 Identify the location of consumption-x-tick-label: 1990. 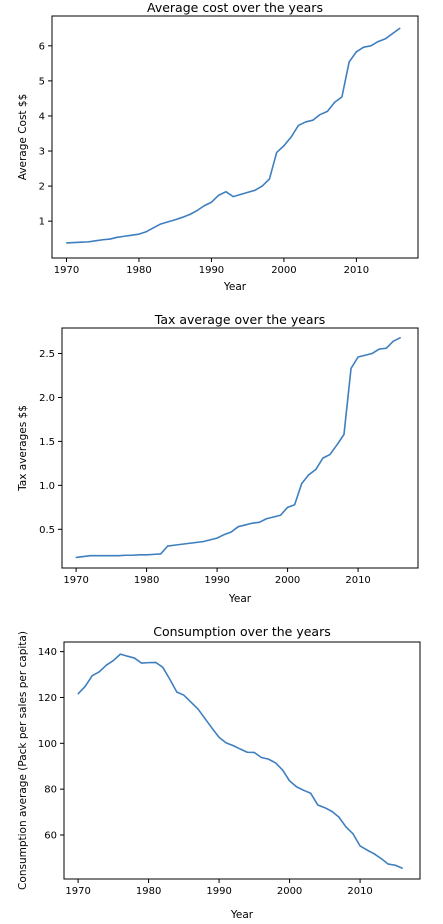
(218, 891).